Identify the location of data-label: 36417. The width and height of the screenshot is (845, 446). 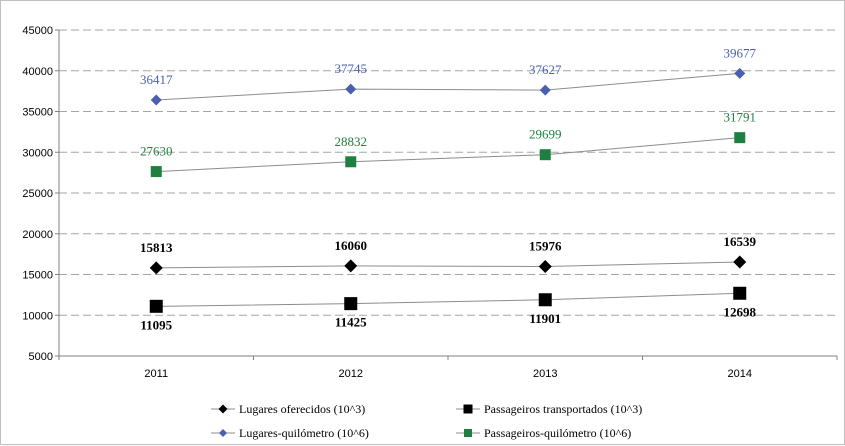
(156, 79).